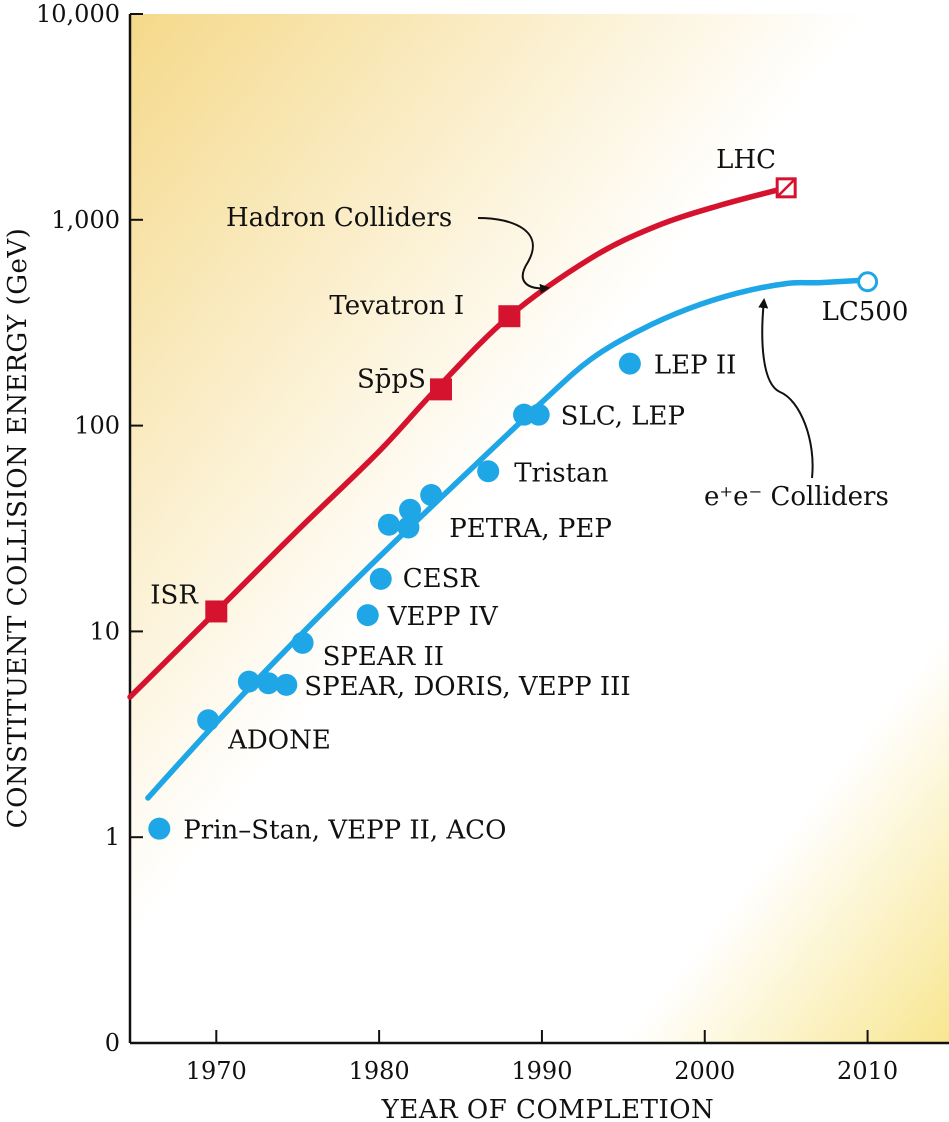 This screenshot has width=949, height=1122. Describe the element at coordinates (541, 1071) in the screenshot. I see `x-tick-label: 1990` at that location.